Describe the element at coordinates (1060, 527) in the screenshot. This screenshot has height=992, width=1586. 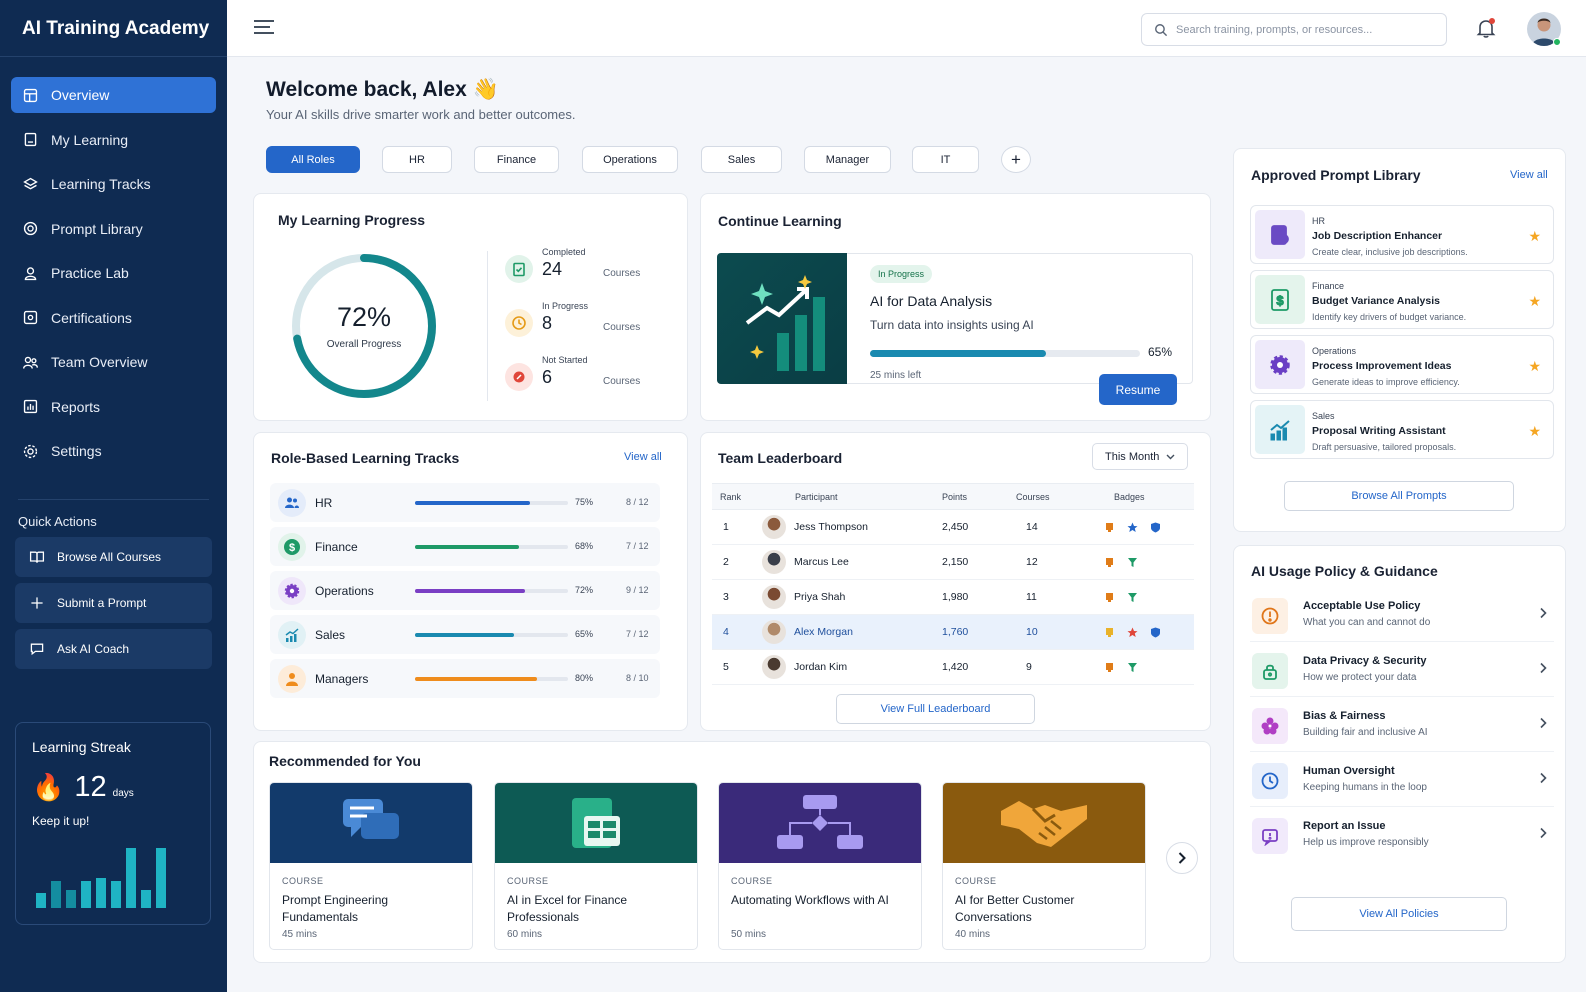
I see `courses: 14` at that location.